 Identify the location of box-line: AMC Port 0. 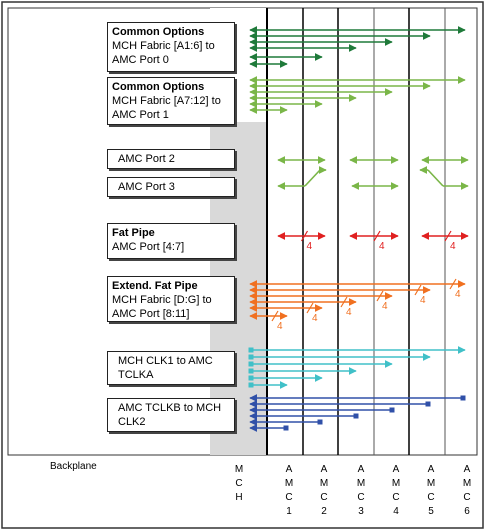
(140, 60).